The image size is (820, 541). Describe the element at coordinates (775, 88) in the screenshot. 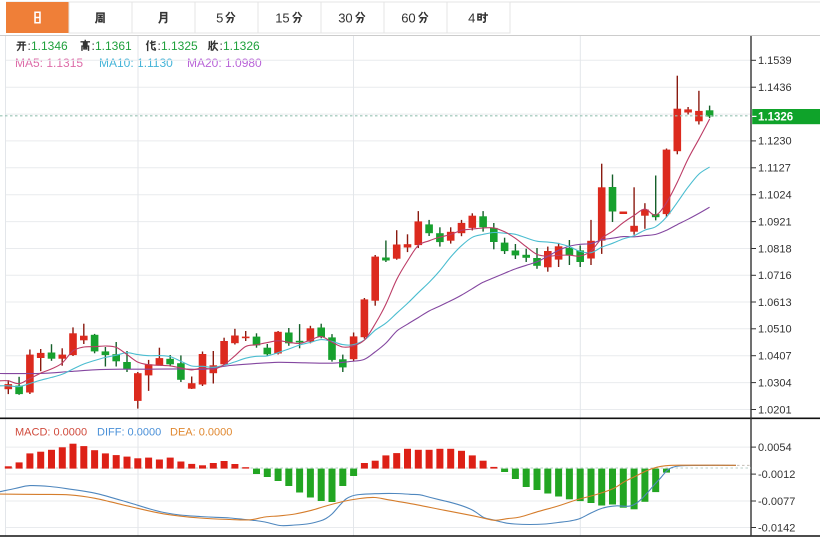

I see `svg-text: 1.1436` at that location.